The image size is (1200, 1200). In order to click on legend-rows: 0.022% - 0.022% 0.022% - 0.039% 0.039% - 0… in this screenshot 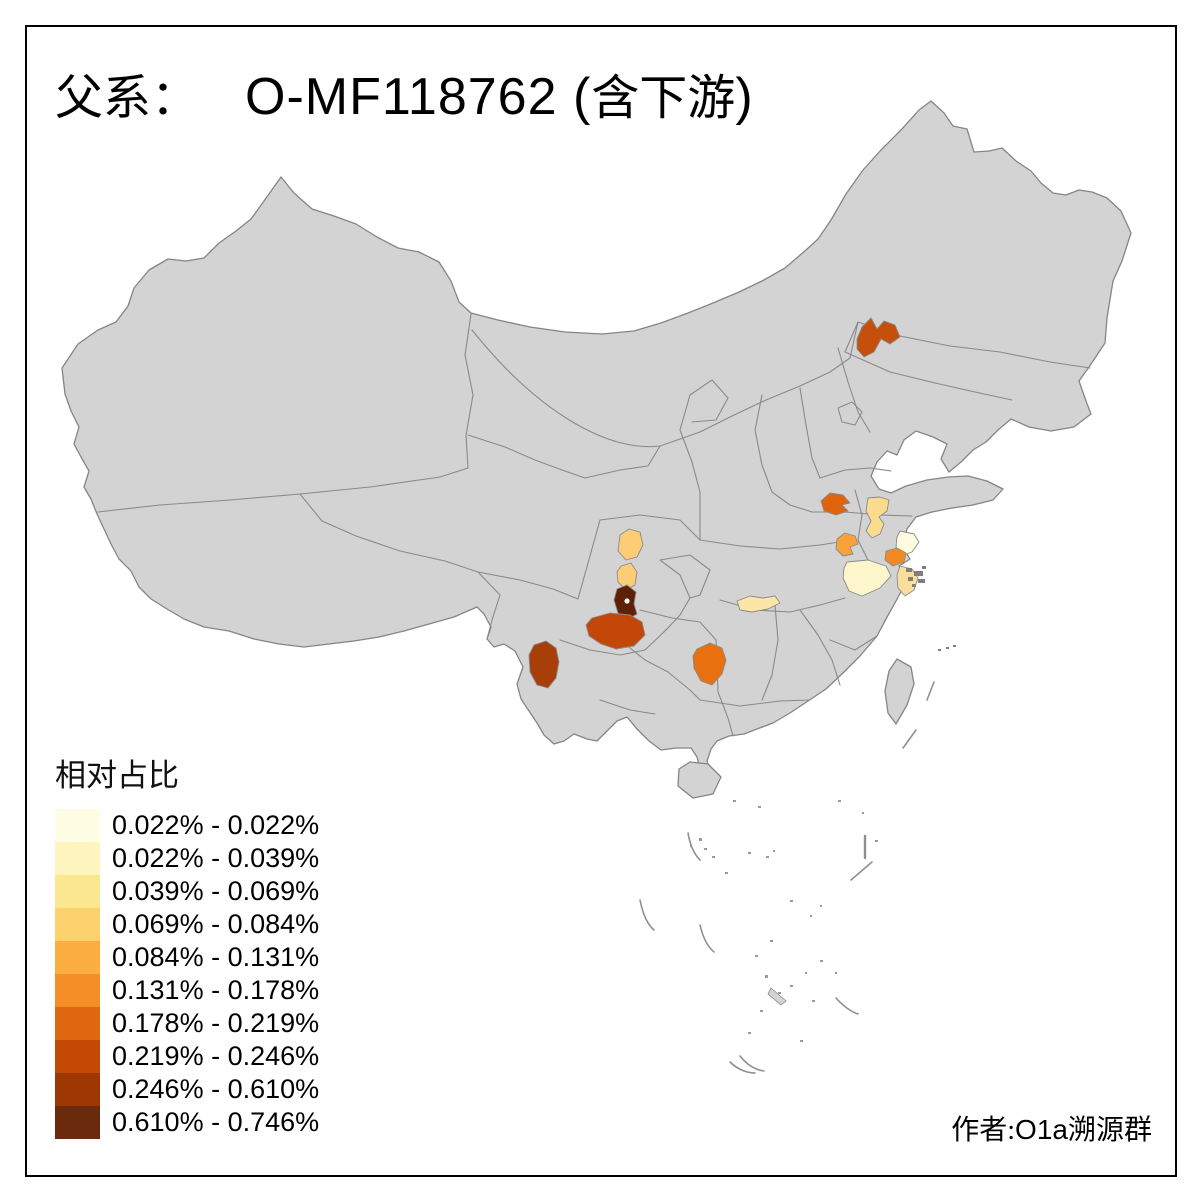, I will do `click(187, 974)`.